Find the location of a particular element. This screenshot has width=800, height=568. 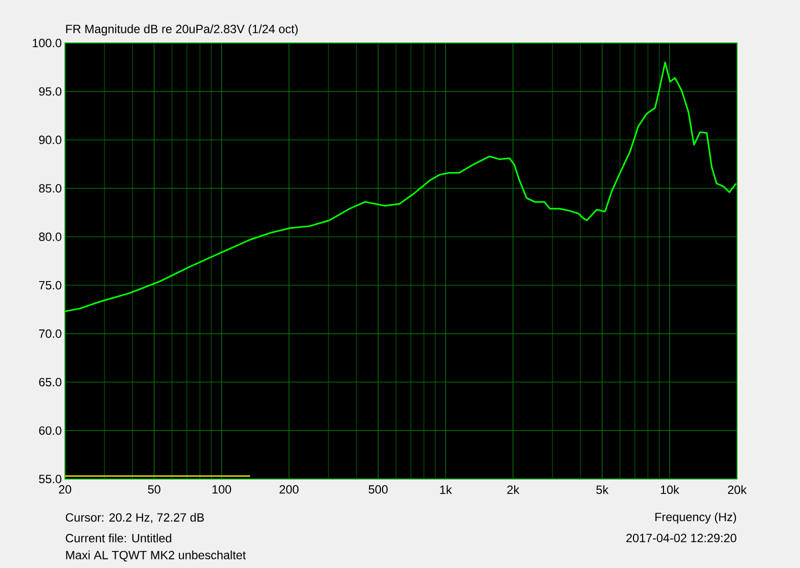

y-tick-label: 65.0 is located at coordinates (50, 382).